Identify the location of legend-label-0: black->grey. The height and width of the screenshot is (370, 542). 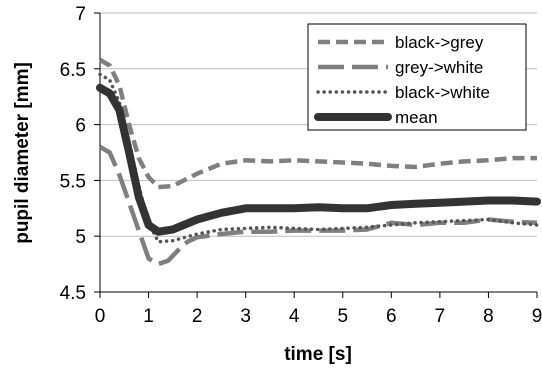
(439, 42).